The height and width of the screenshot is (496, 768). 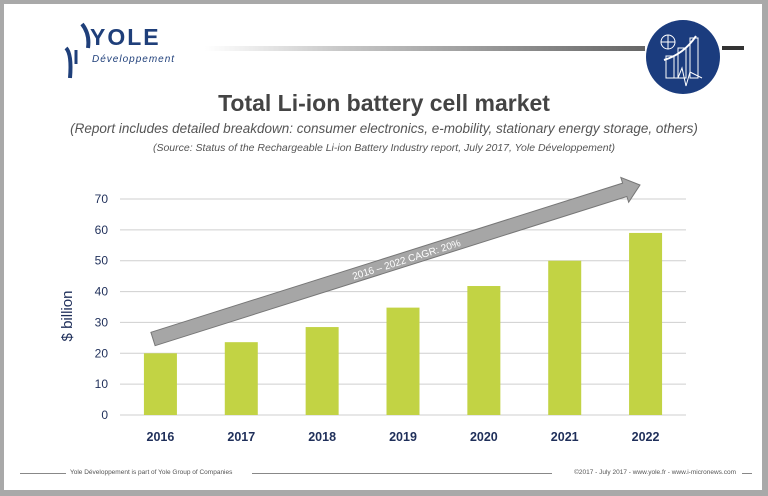 I want to click on x-tick-label: 2021, so click(x=565, y=437).